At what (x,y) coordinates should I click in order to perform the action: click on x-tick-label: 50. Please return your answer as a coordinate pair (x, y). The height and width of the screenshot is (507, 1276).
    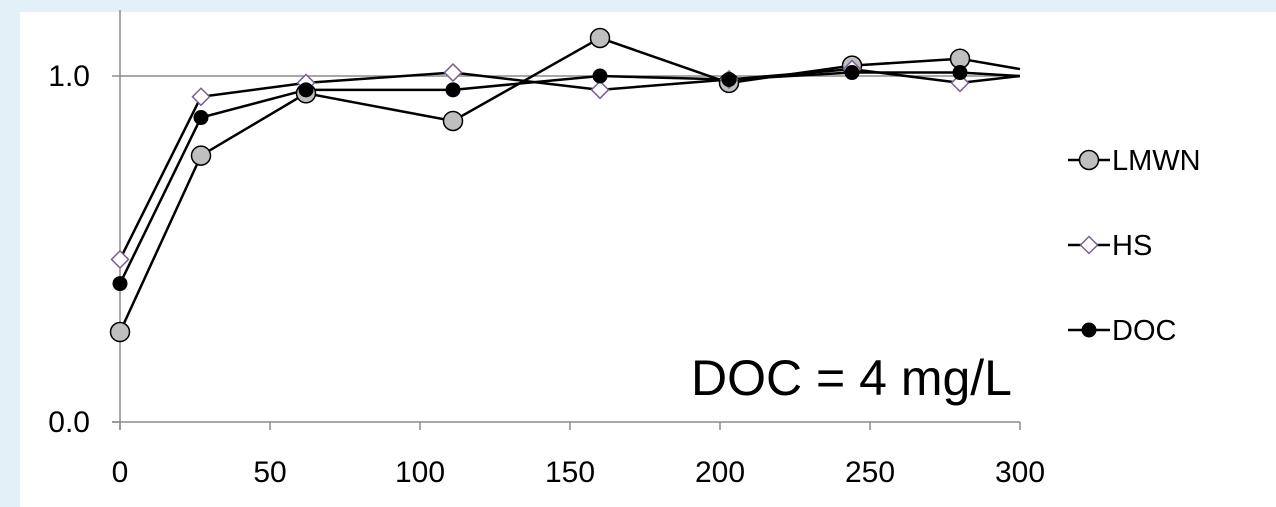
    Looking at the image, I should click on (269, 472).